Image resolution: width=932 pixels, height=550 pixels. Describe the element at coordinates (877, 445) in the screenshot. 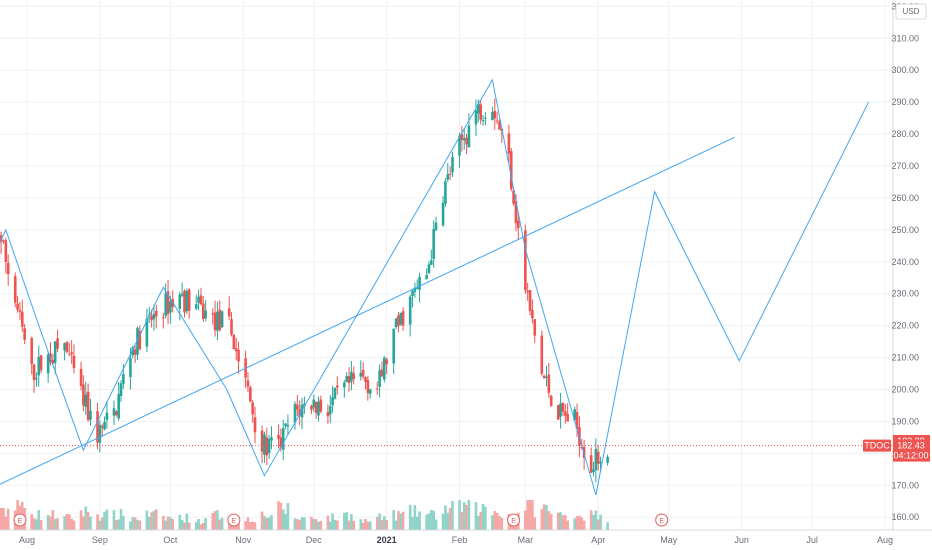

I see `symbol-tag: TDOC` at that location.